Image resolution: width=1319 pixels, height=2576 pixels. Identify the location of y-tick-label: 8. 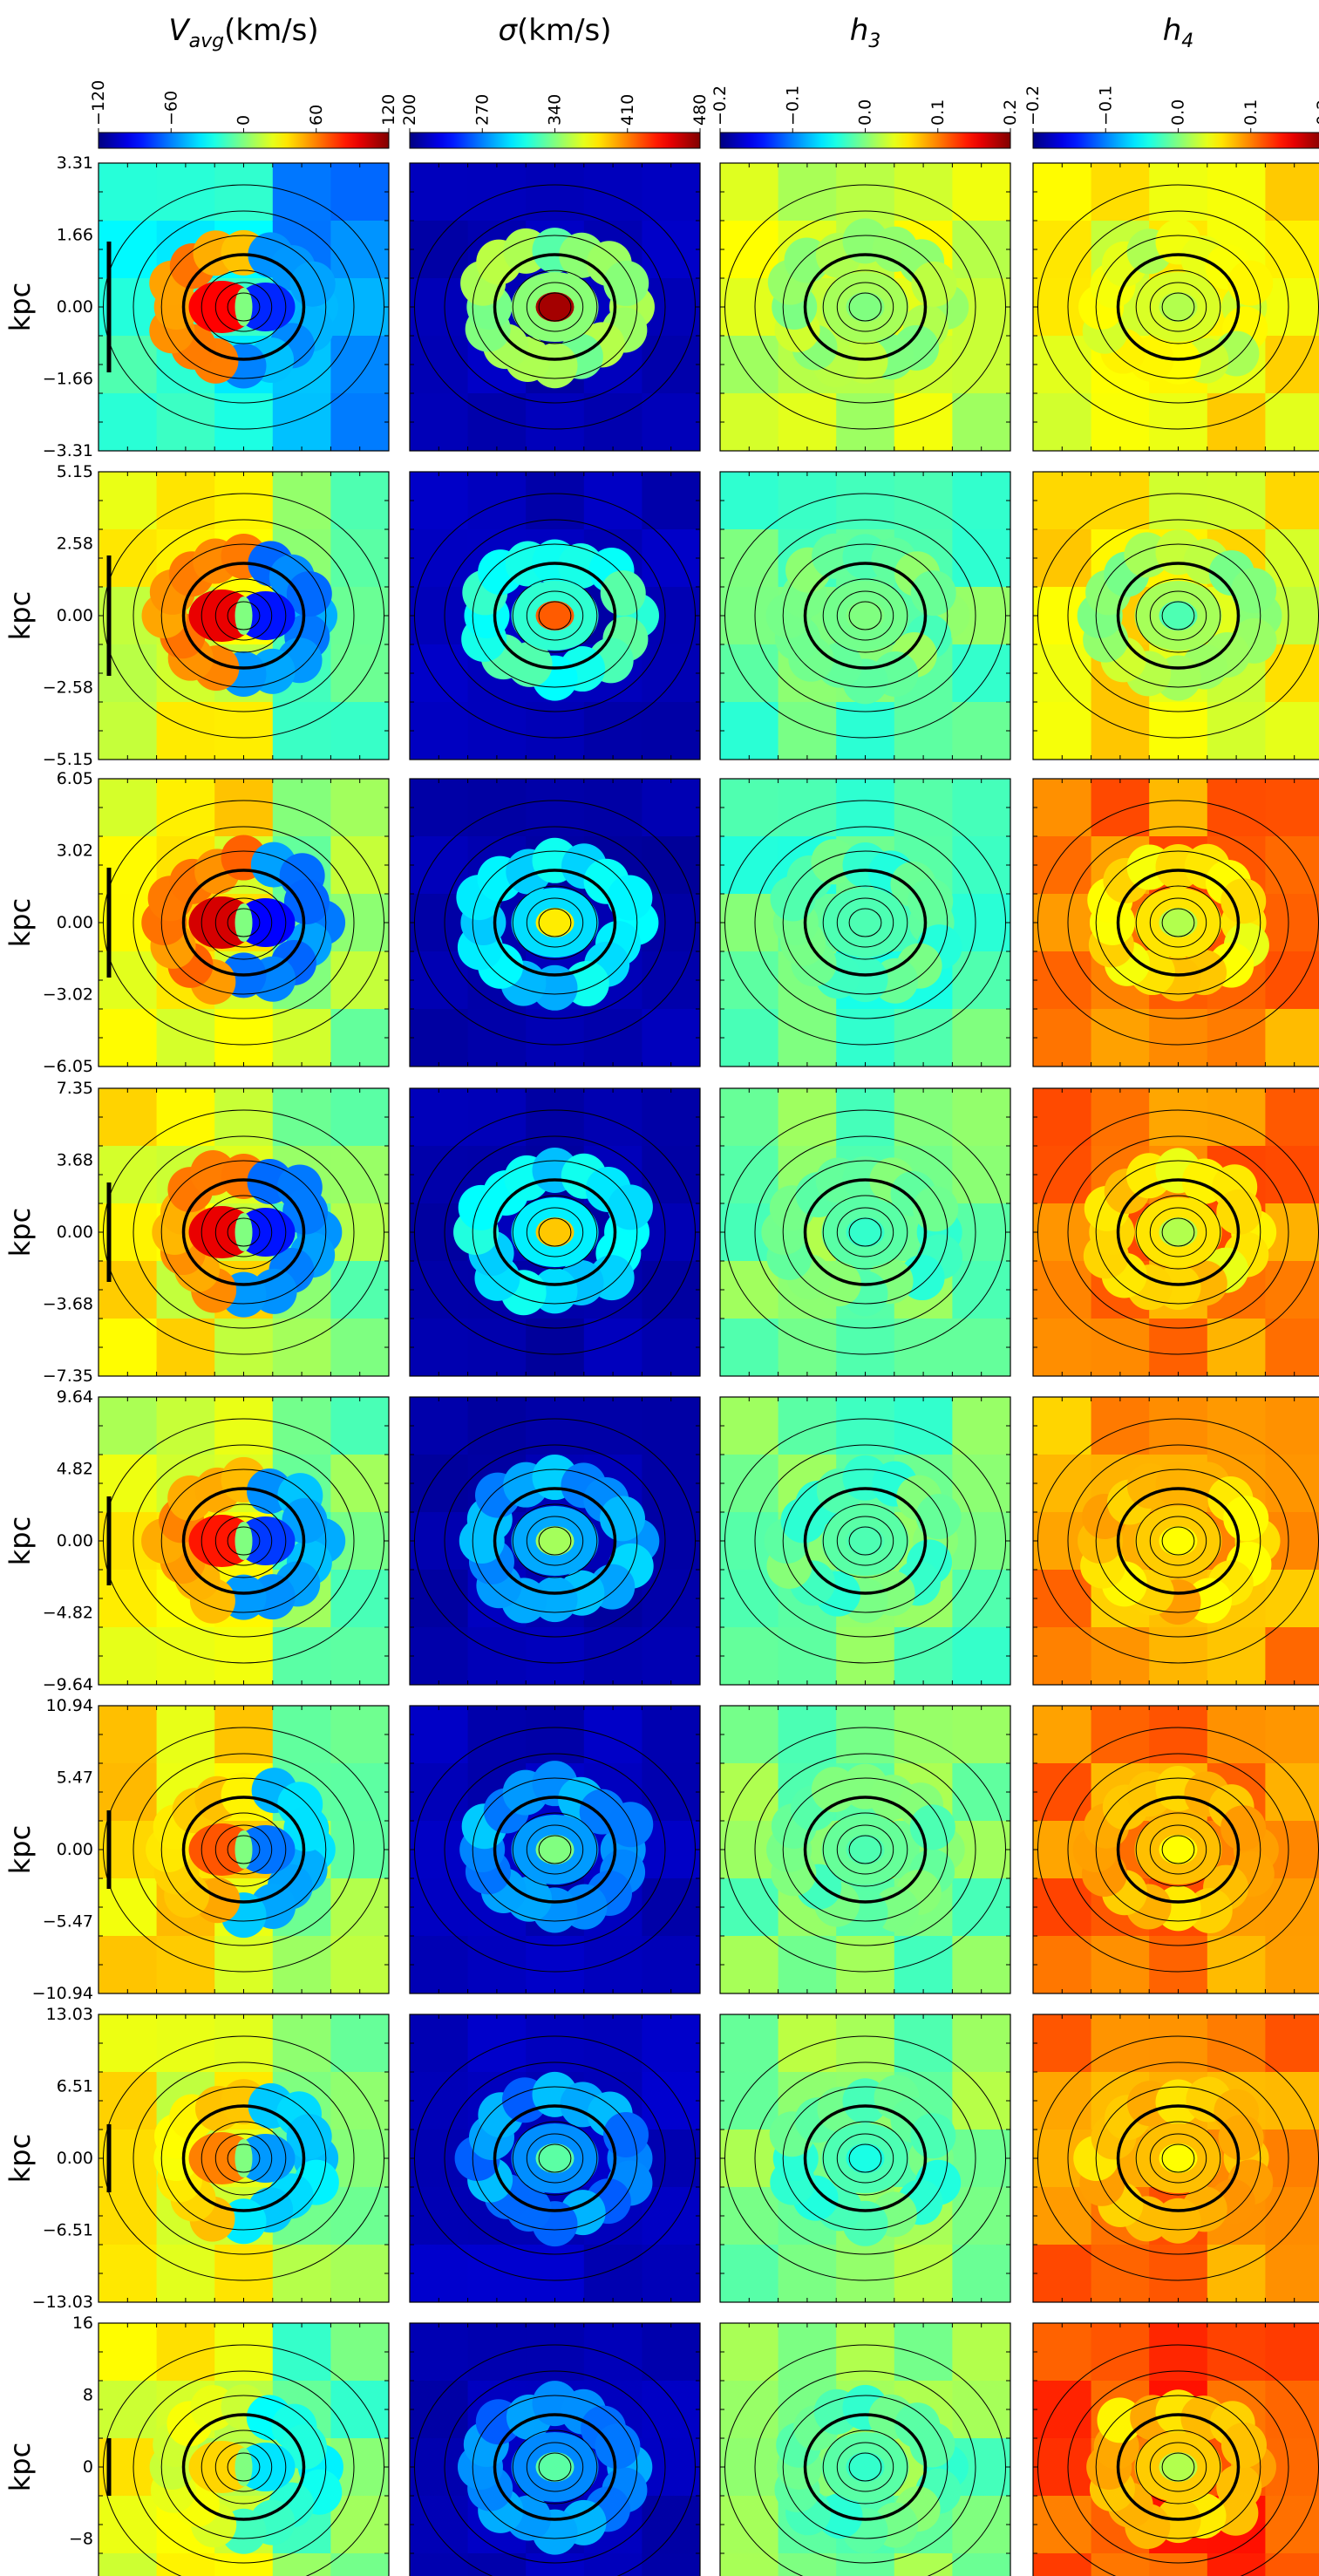
(88, 2396).